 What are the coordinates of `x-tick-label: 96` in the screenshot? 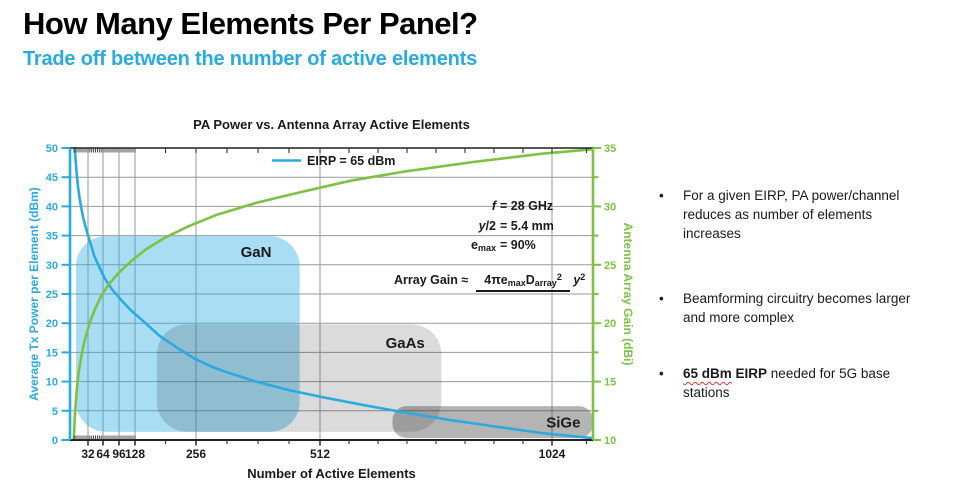 It's located at (119, 454).